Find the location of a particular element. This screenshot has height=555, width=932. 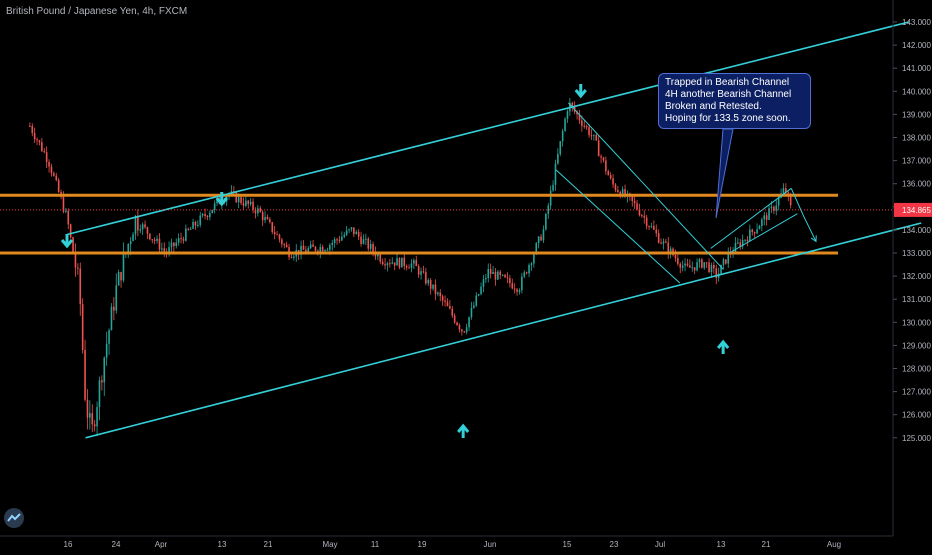

time-tick-label: Jul is located at coordinates (660, 544).